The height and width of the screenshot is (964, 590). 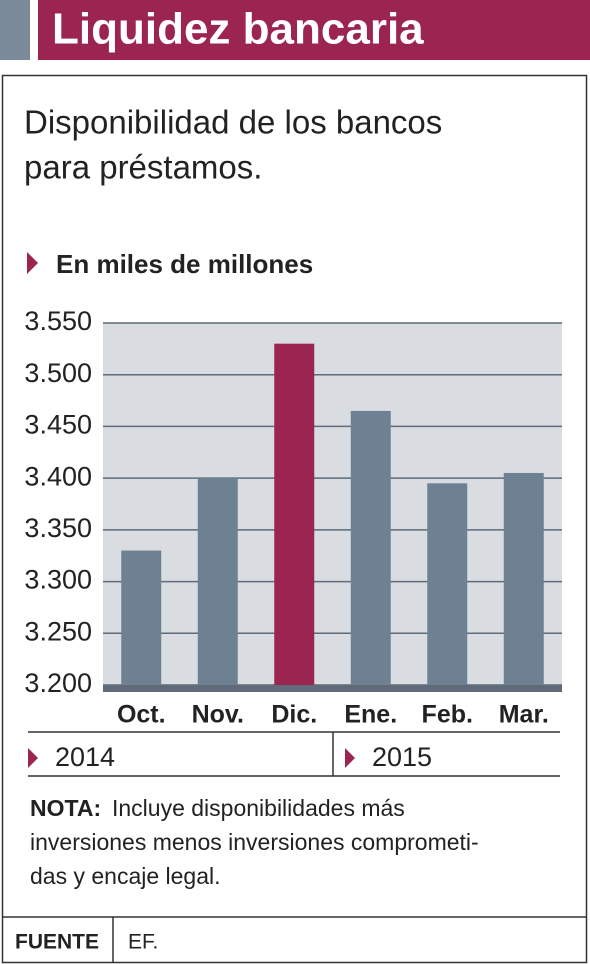 I want to click on x-axis, so click(x=332, y=688).